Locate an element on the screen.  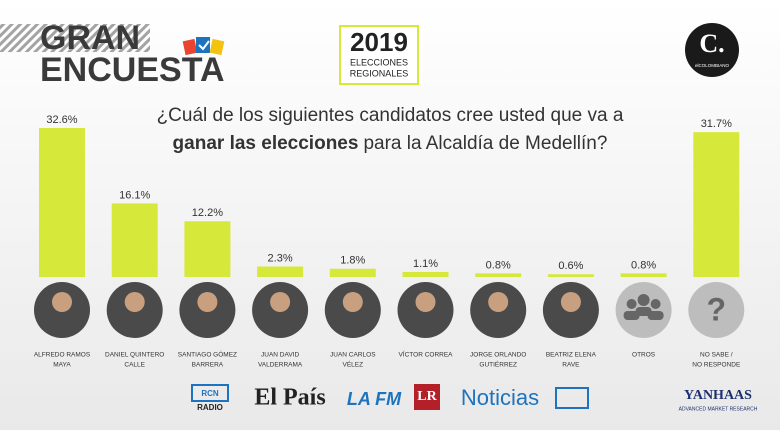
logo is located at coordinates (712, 50).